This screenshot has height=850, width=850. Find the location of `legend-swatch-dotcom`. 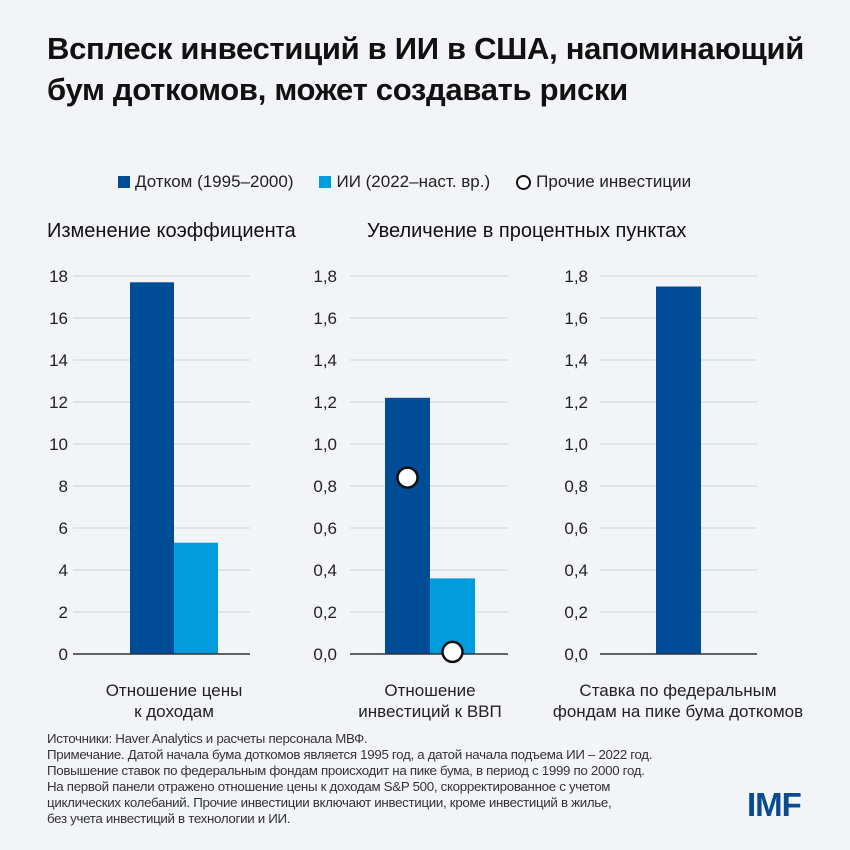

legend-swatch-dotcom is located at coordinates (124, 182).